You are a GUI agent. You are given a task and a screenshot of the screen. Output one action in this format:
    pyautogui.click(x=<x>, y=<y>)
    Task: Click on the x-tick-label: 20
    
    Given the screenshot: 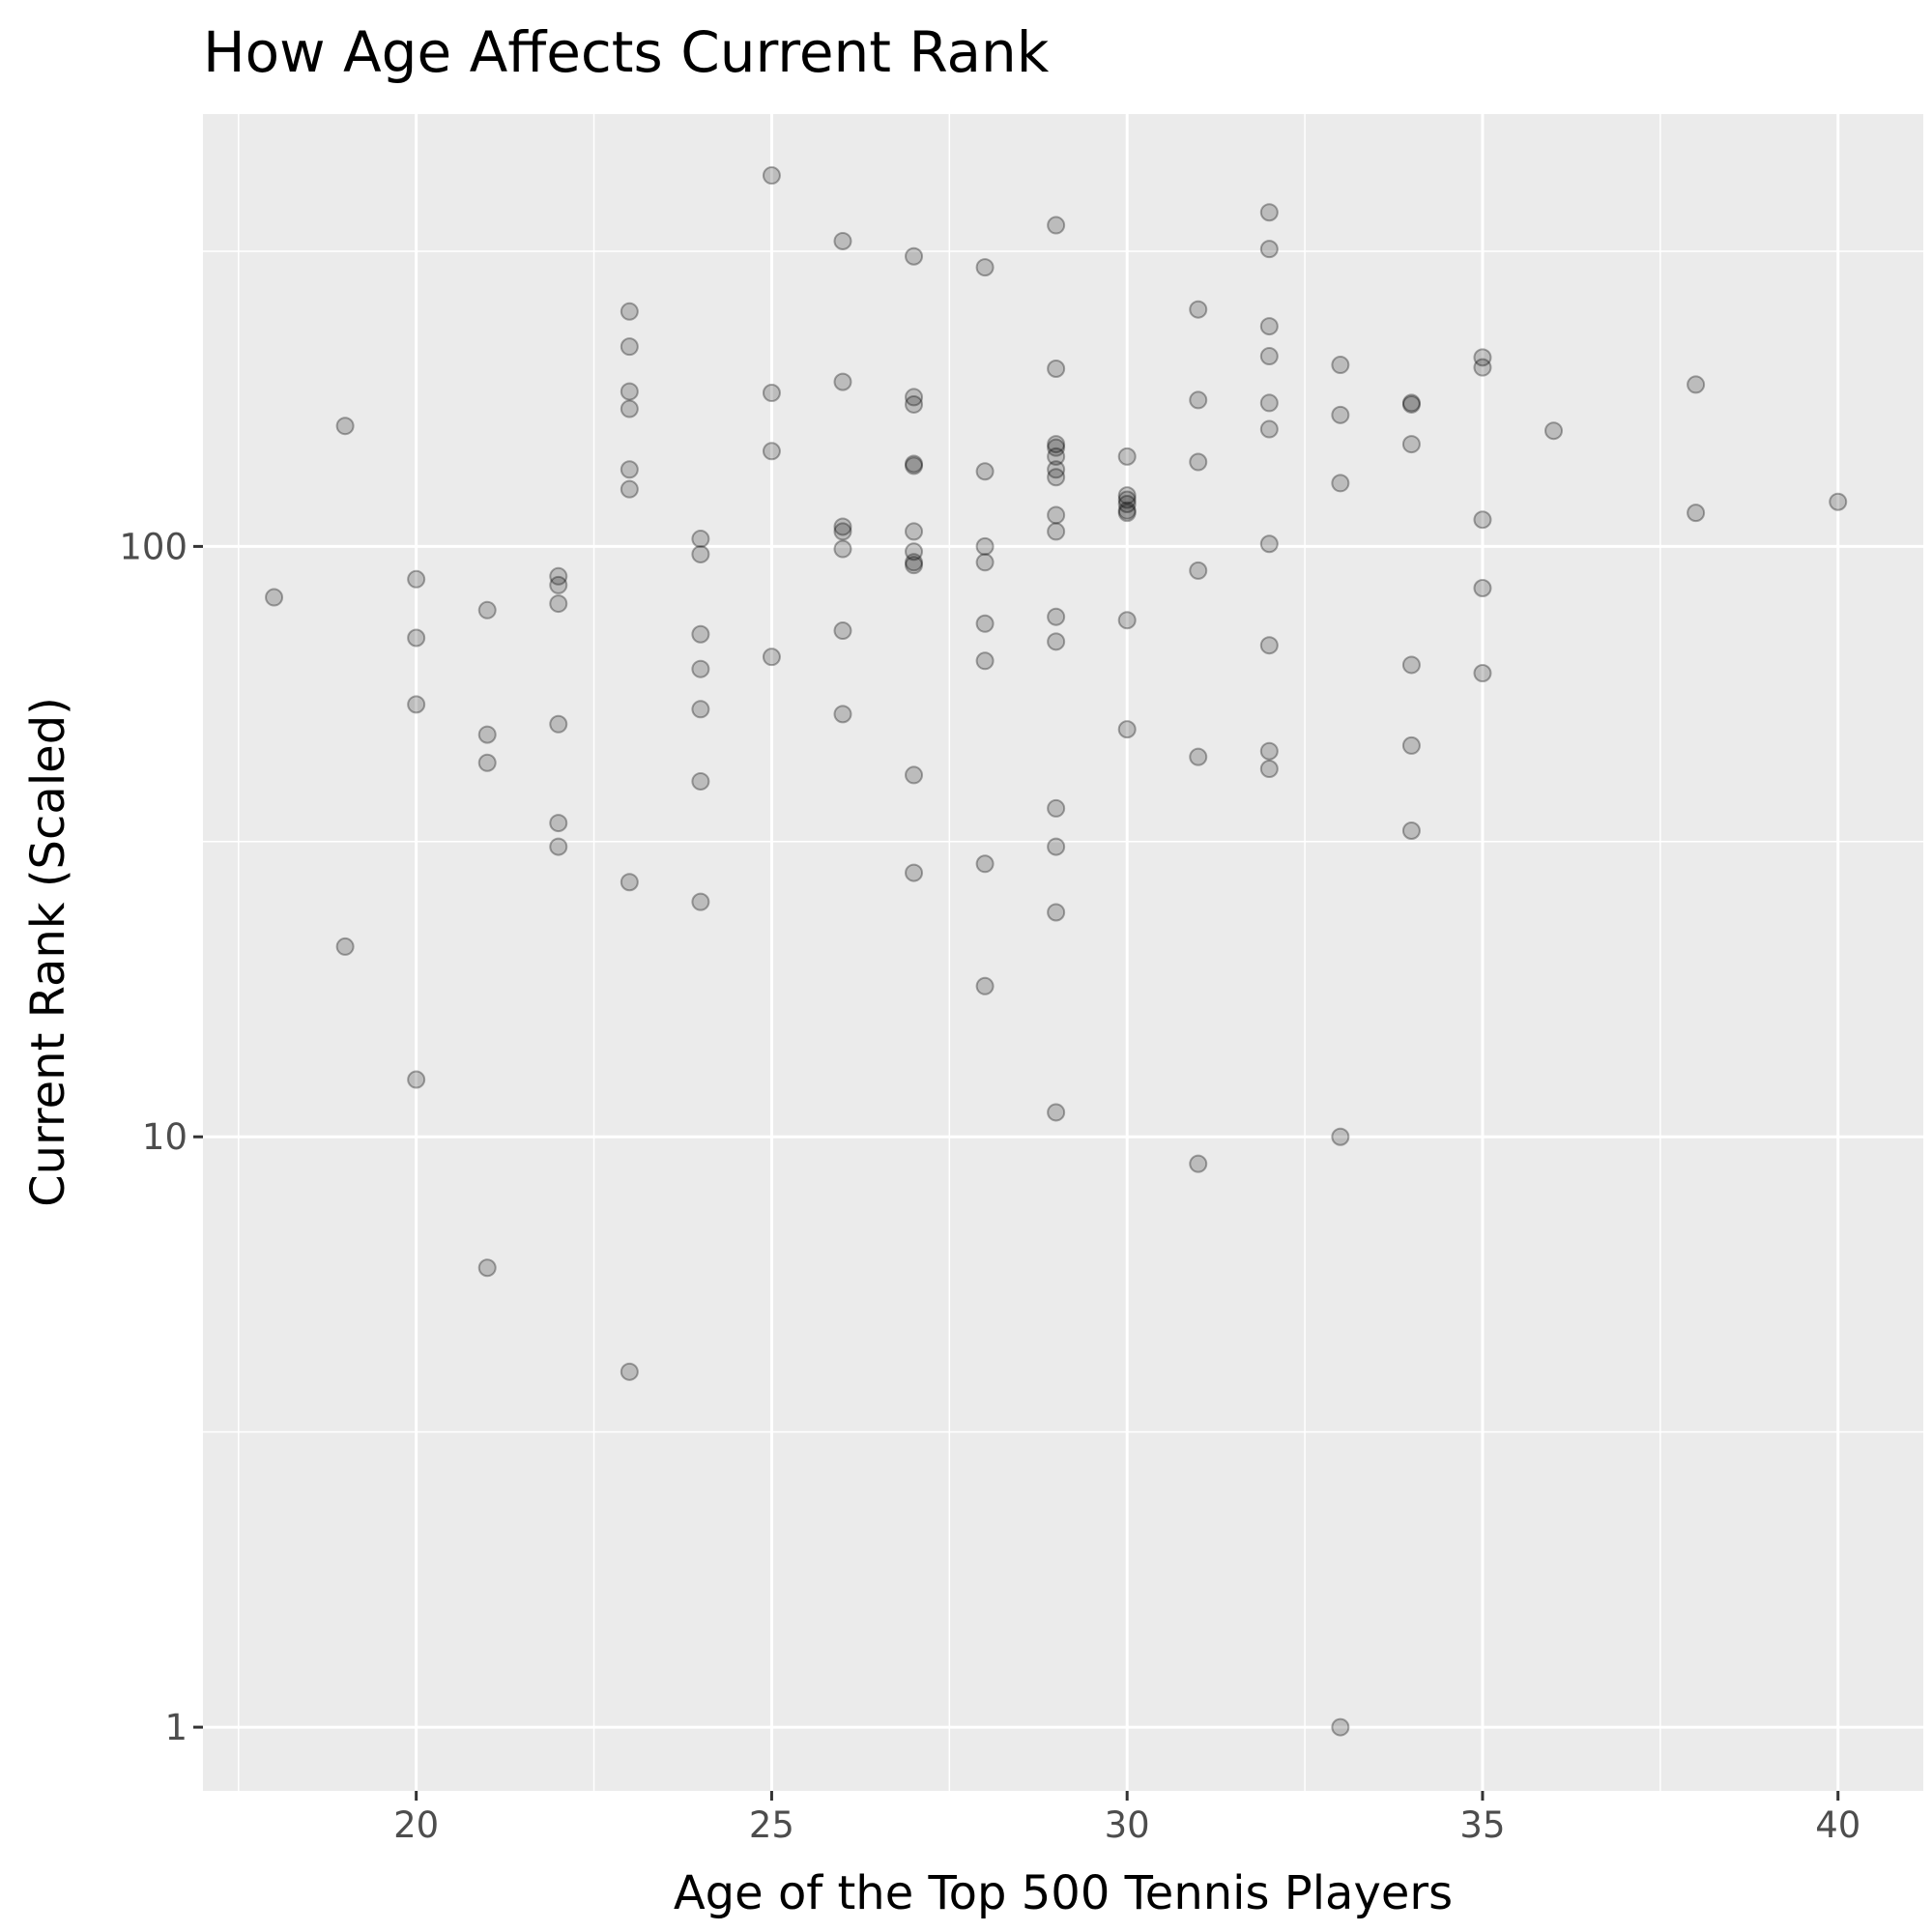 What is the action you would take?
    pyautogui.click(x=416, y=1825)
    